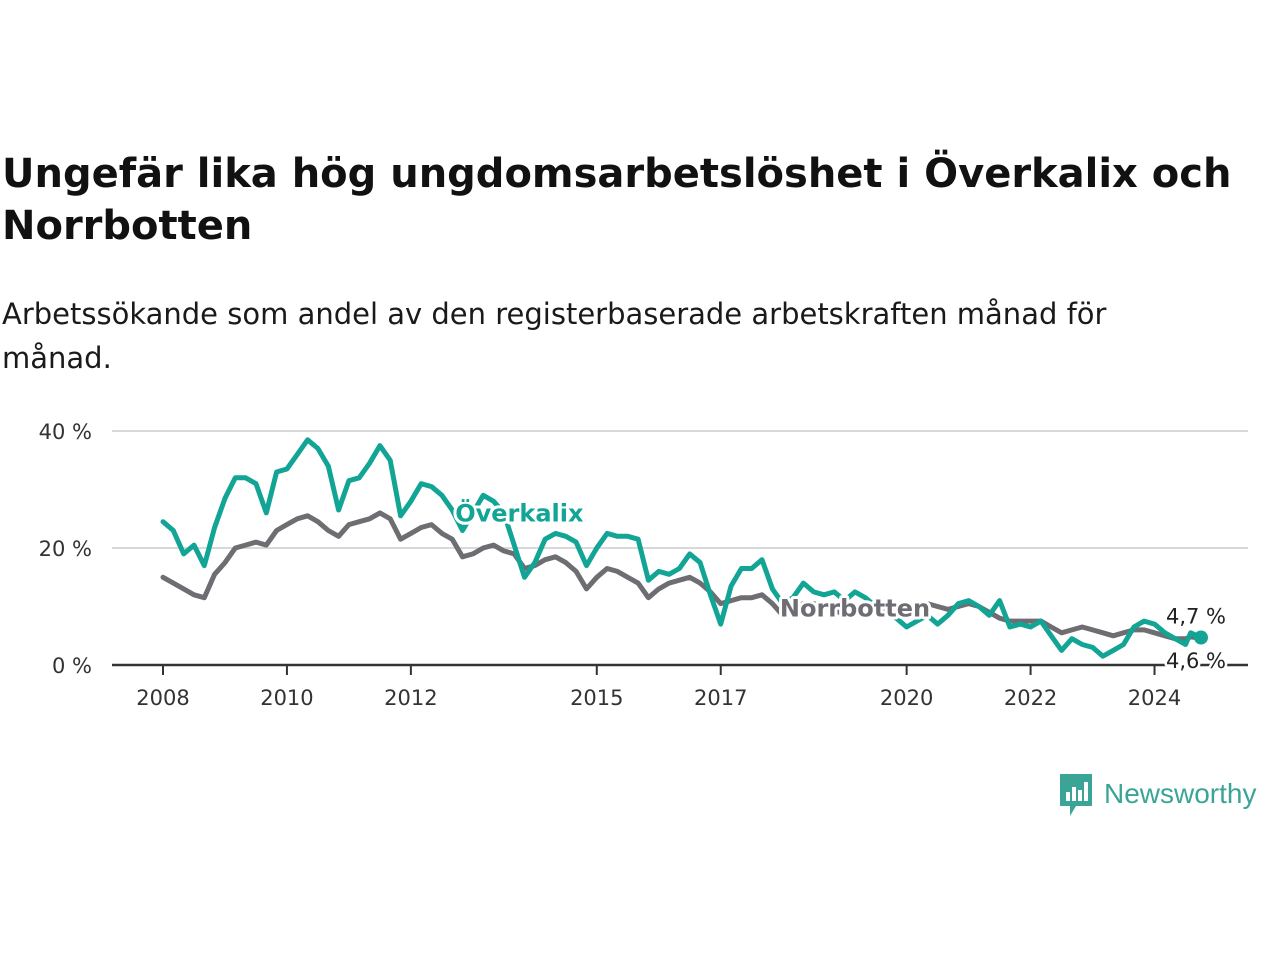  I want to click on x-tick-label: 2024, so click(1154, 698).